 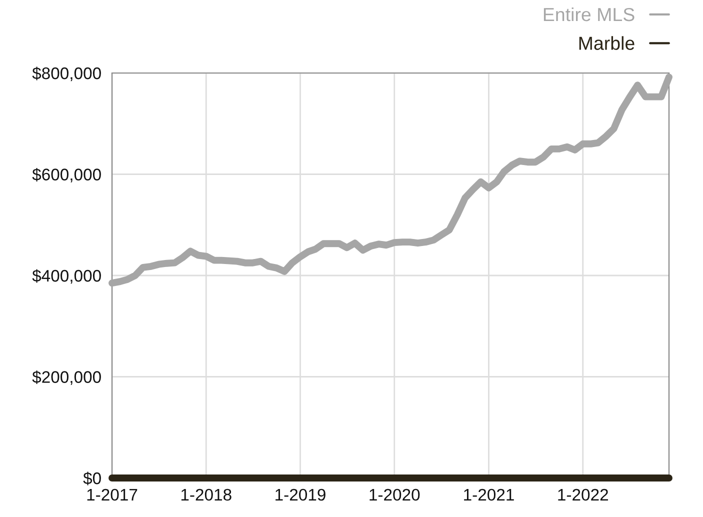 I want to click on y-tick-label: $800,000, so click(x=66, y=74).